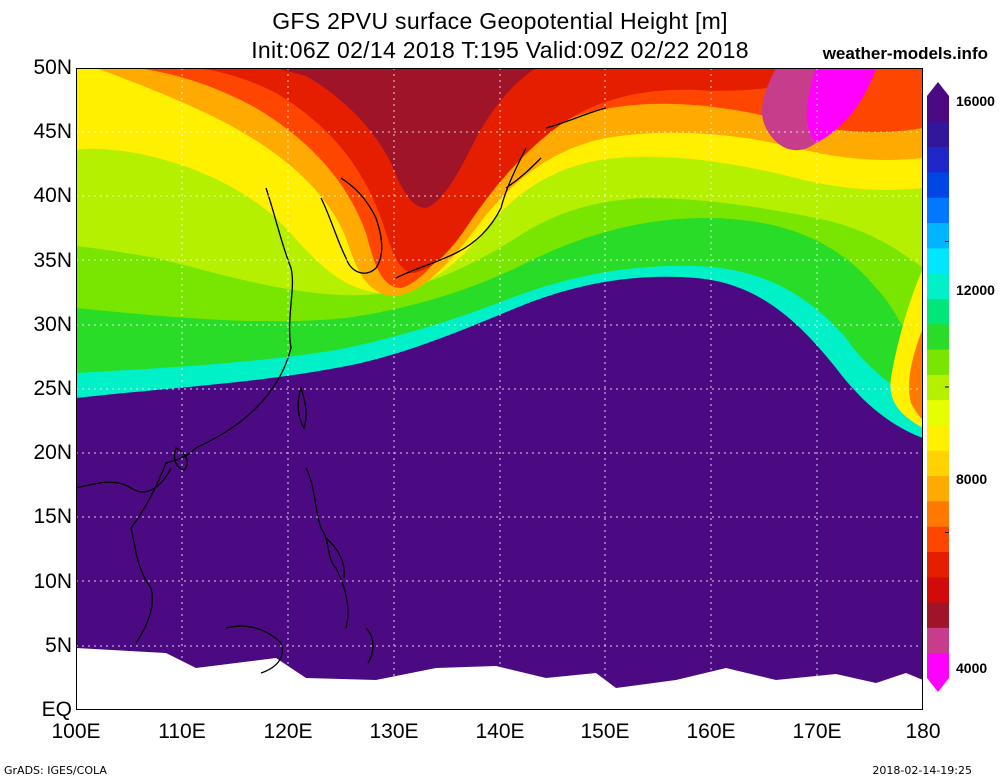  Describe the element at coordinates (52, 581) in the screenshot. I see `lat-label-10n: 10N` at that location.